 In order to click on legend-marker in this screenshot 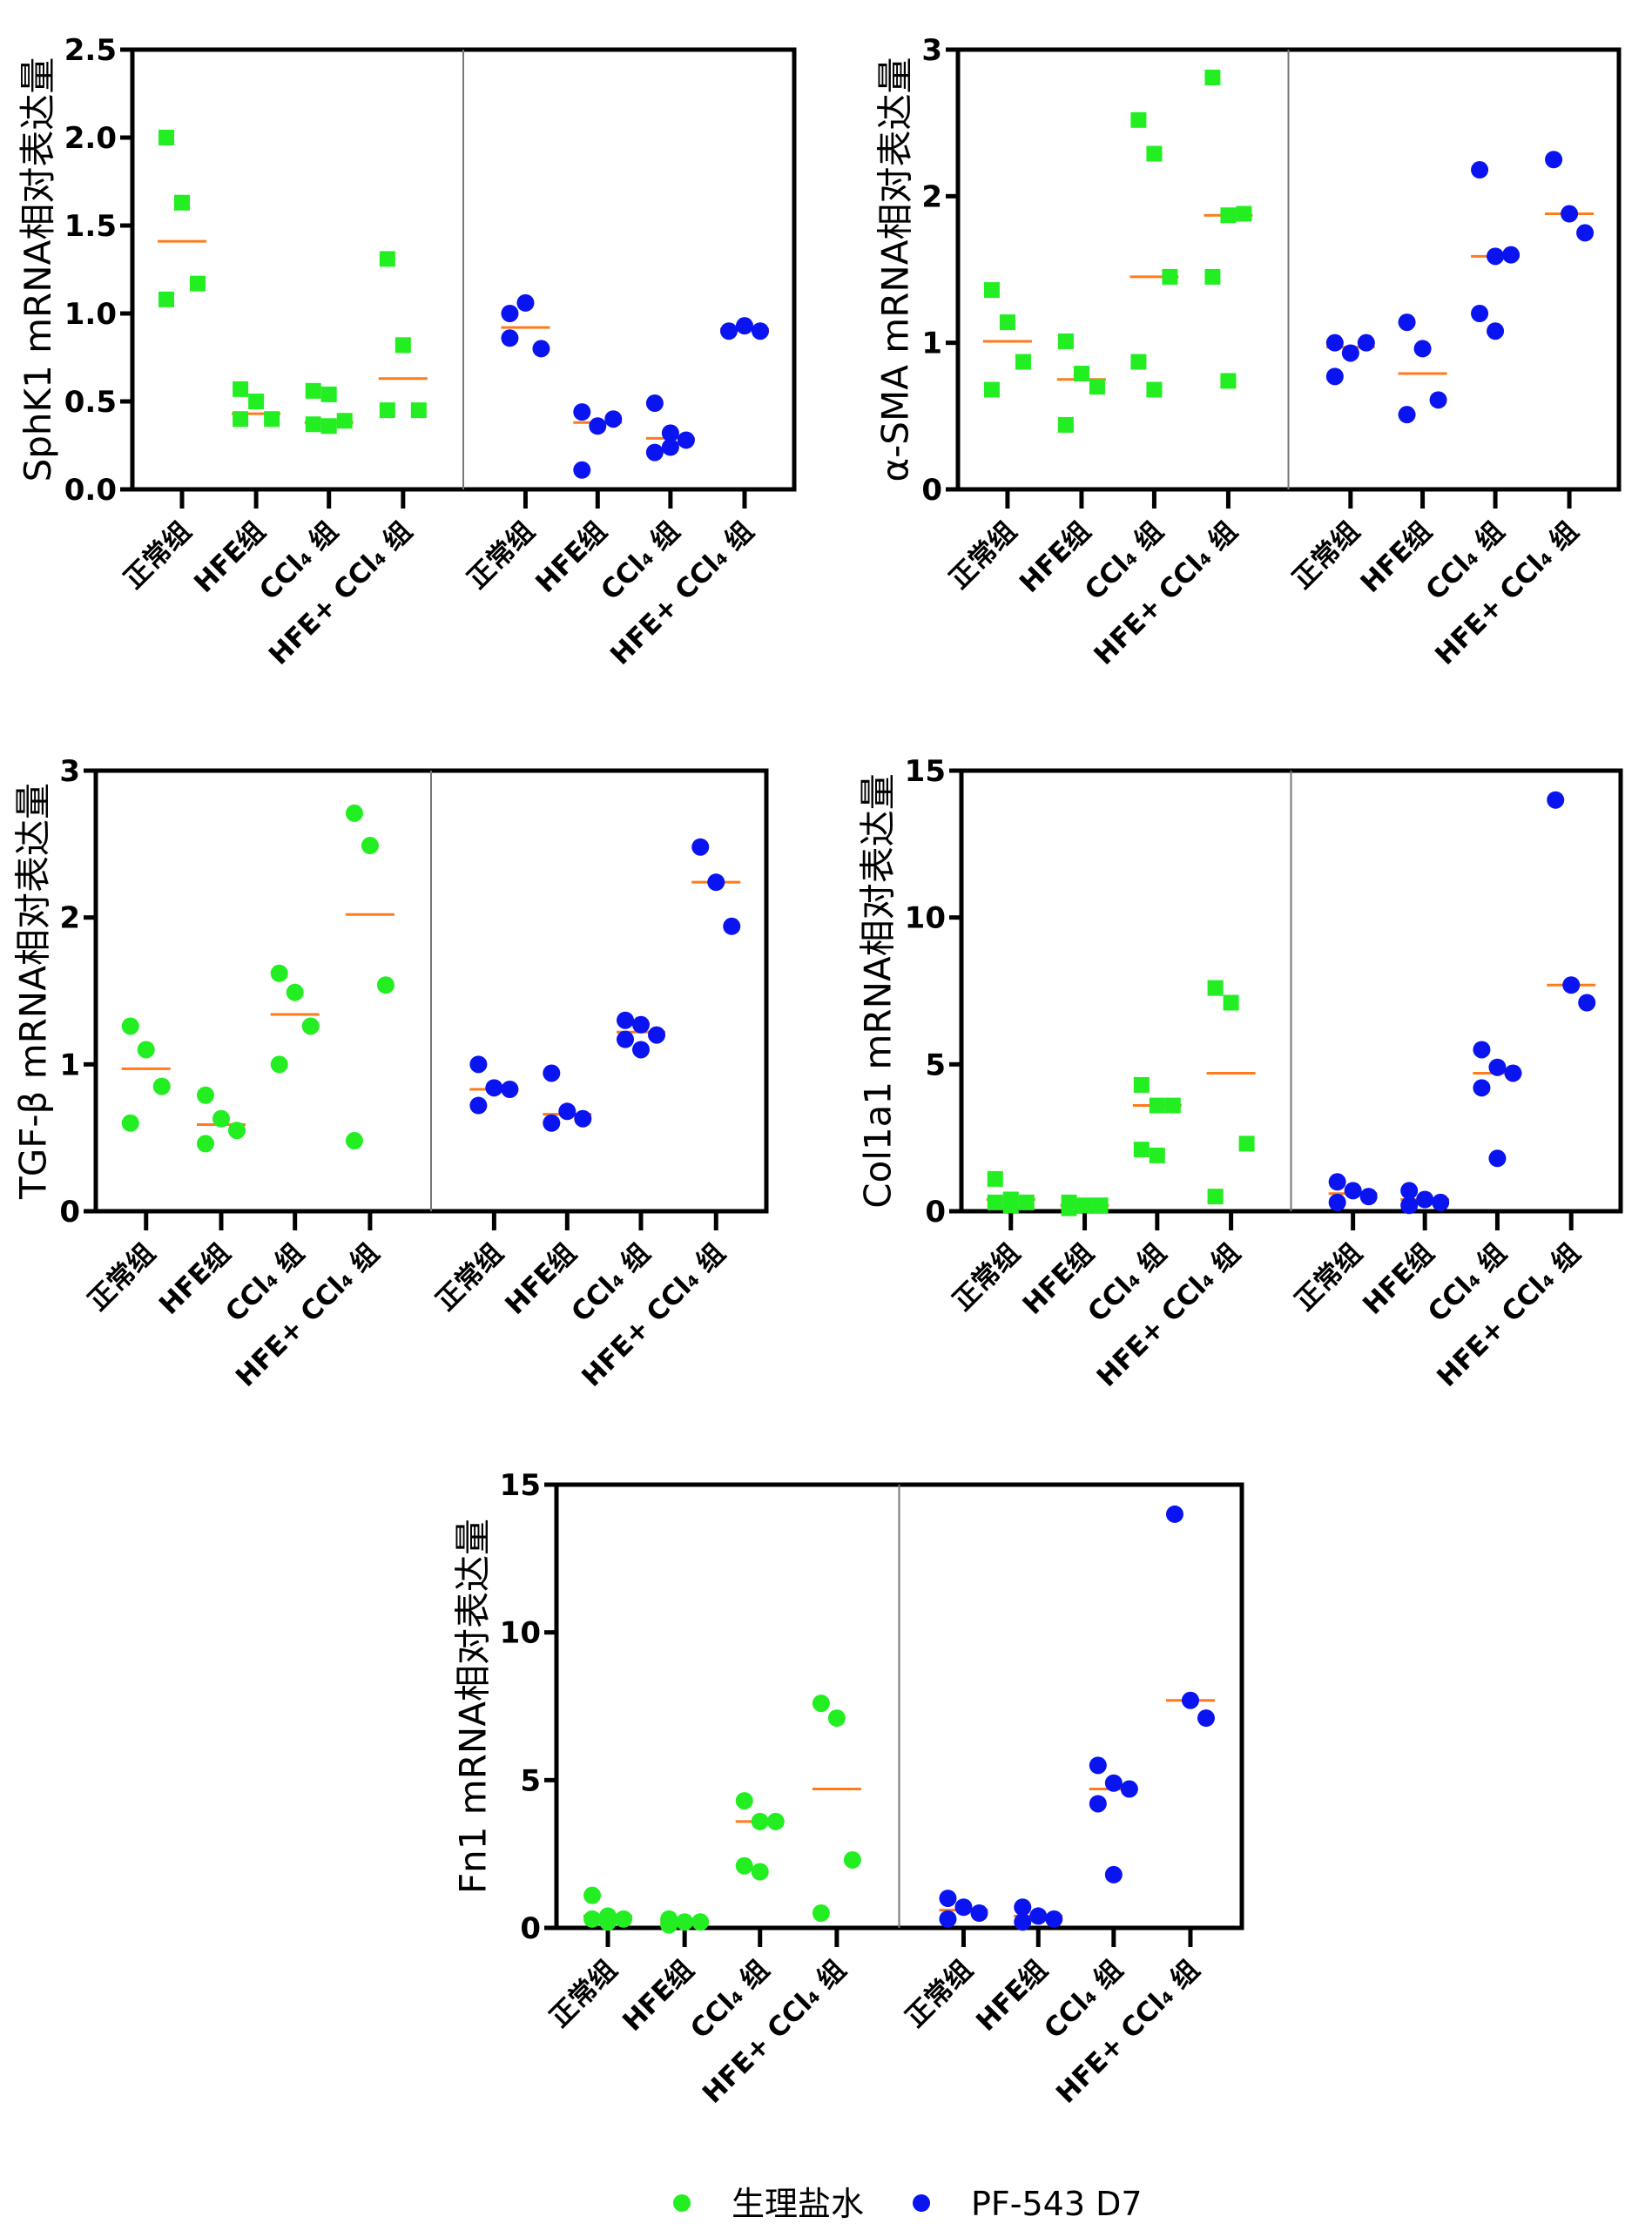, I will do `click(921, 2203)`.